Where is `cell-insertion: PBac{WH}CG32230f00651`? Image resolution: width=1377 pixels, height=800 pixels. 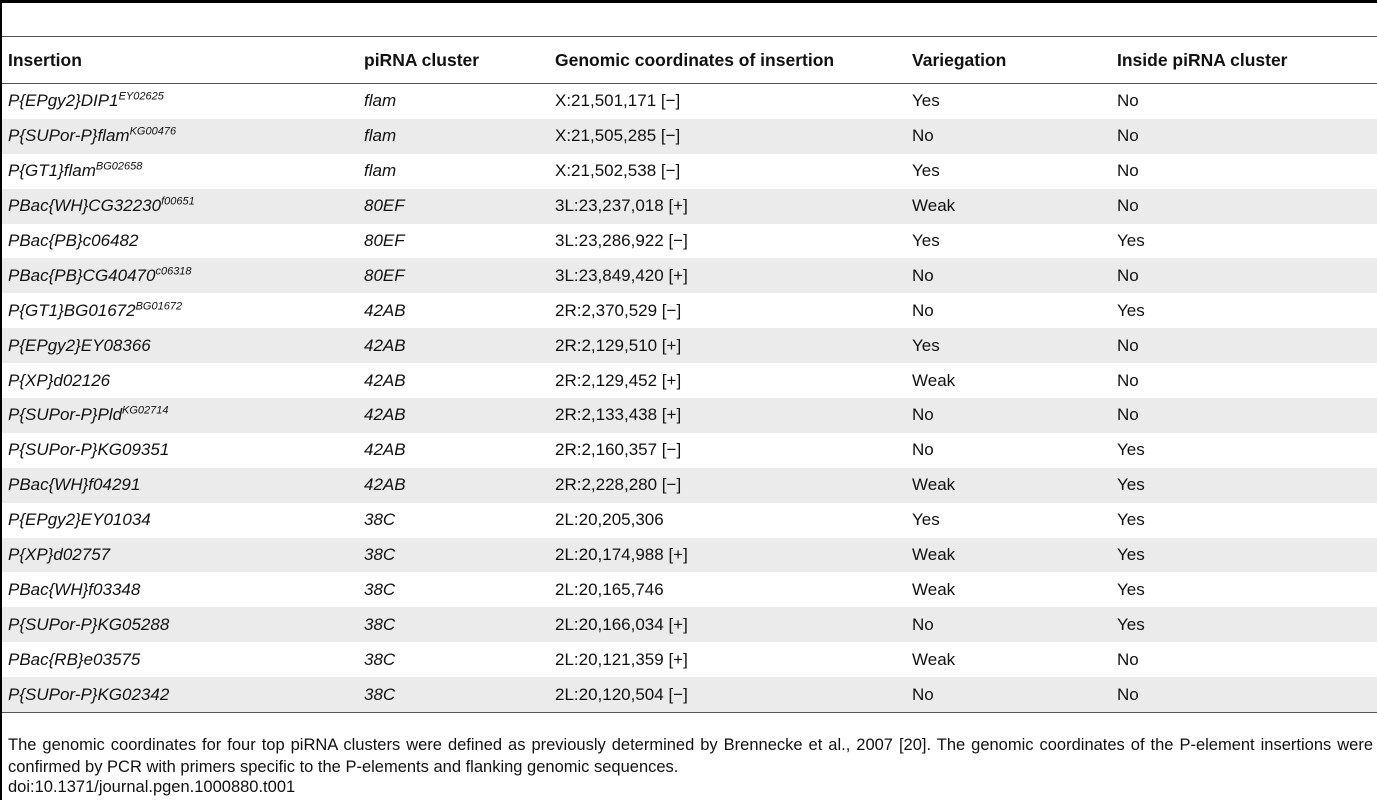 cell-insertion: PBac{WH}CG32230f00651 is located at coordinates (180, 206).